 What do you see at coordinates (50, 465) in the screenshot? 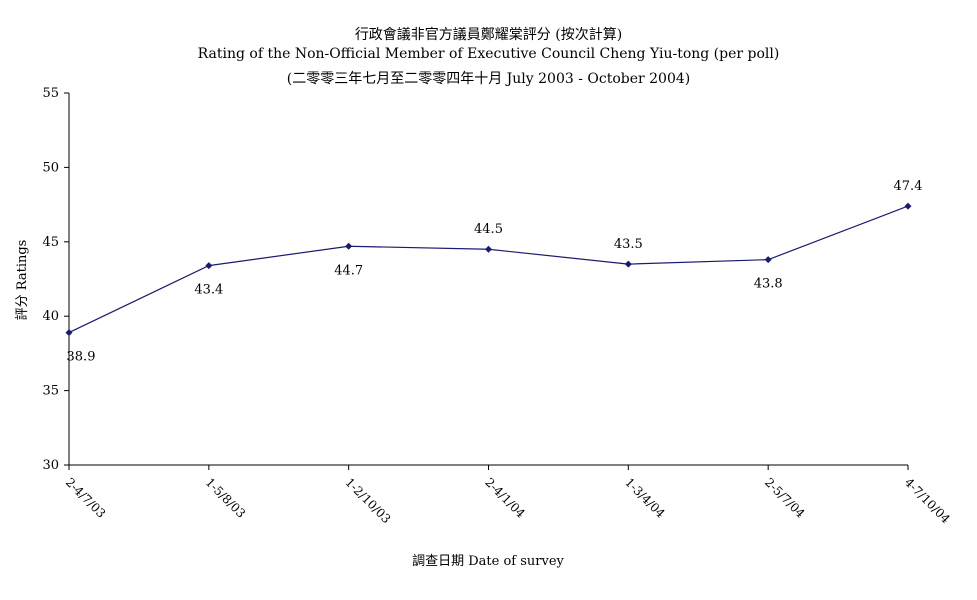
I see `y-tick-label: 30` at bounding box center [50, 465].